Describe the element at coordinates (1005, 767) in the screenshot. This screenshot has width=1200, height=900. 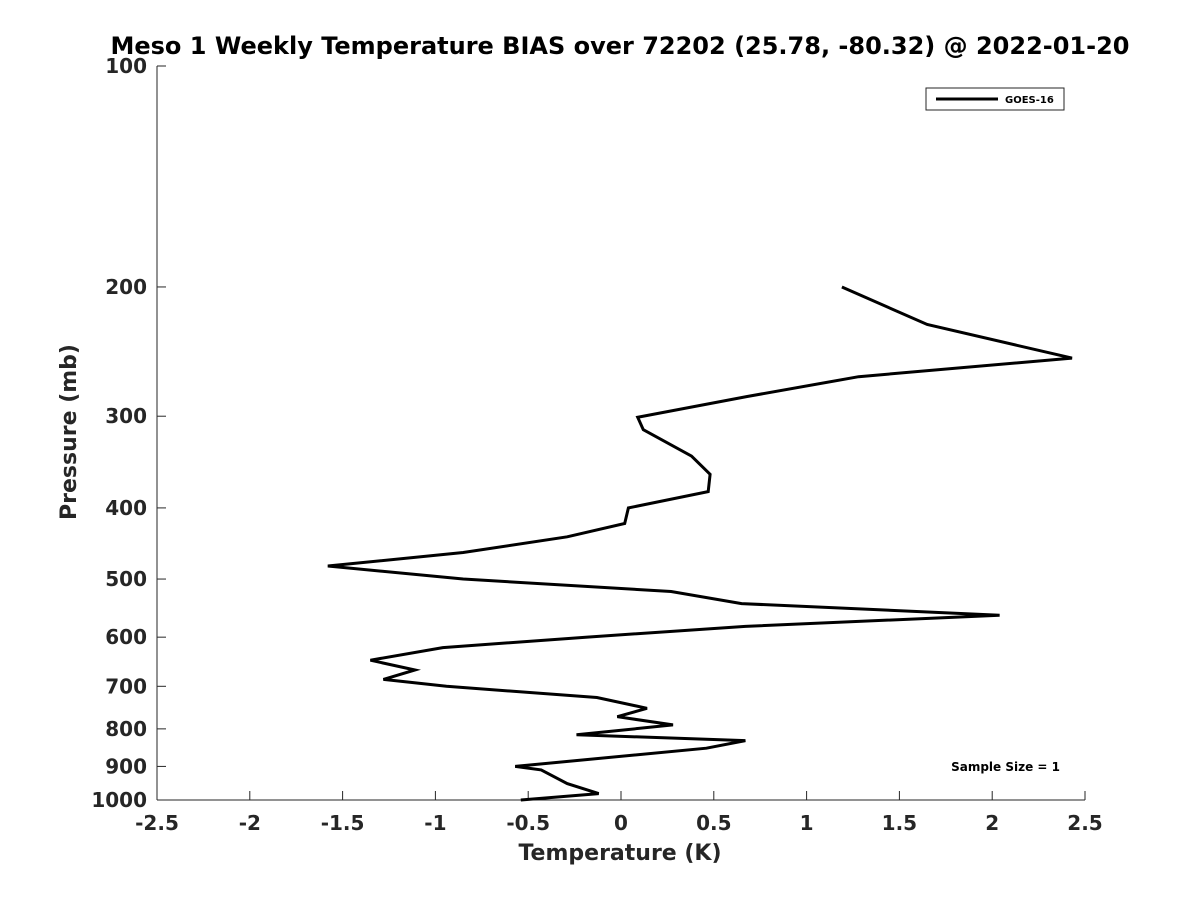
I see `sample-size-annotation: Sample Size = 1` at that location.